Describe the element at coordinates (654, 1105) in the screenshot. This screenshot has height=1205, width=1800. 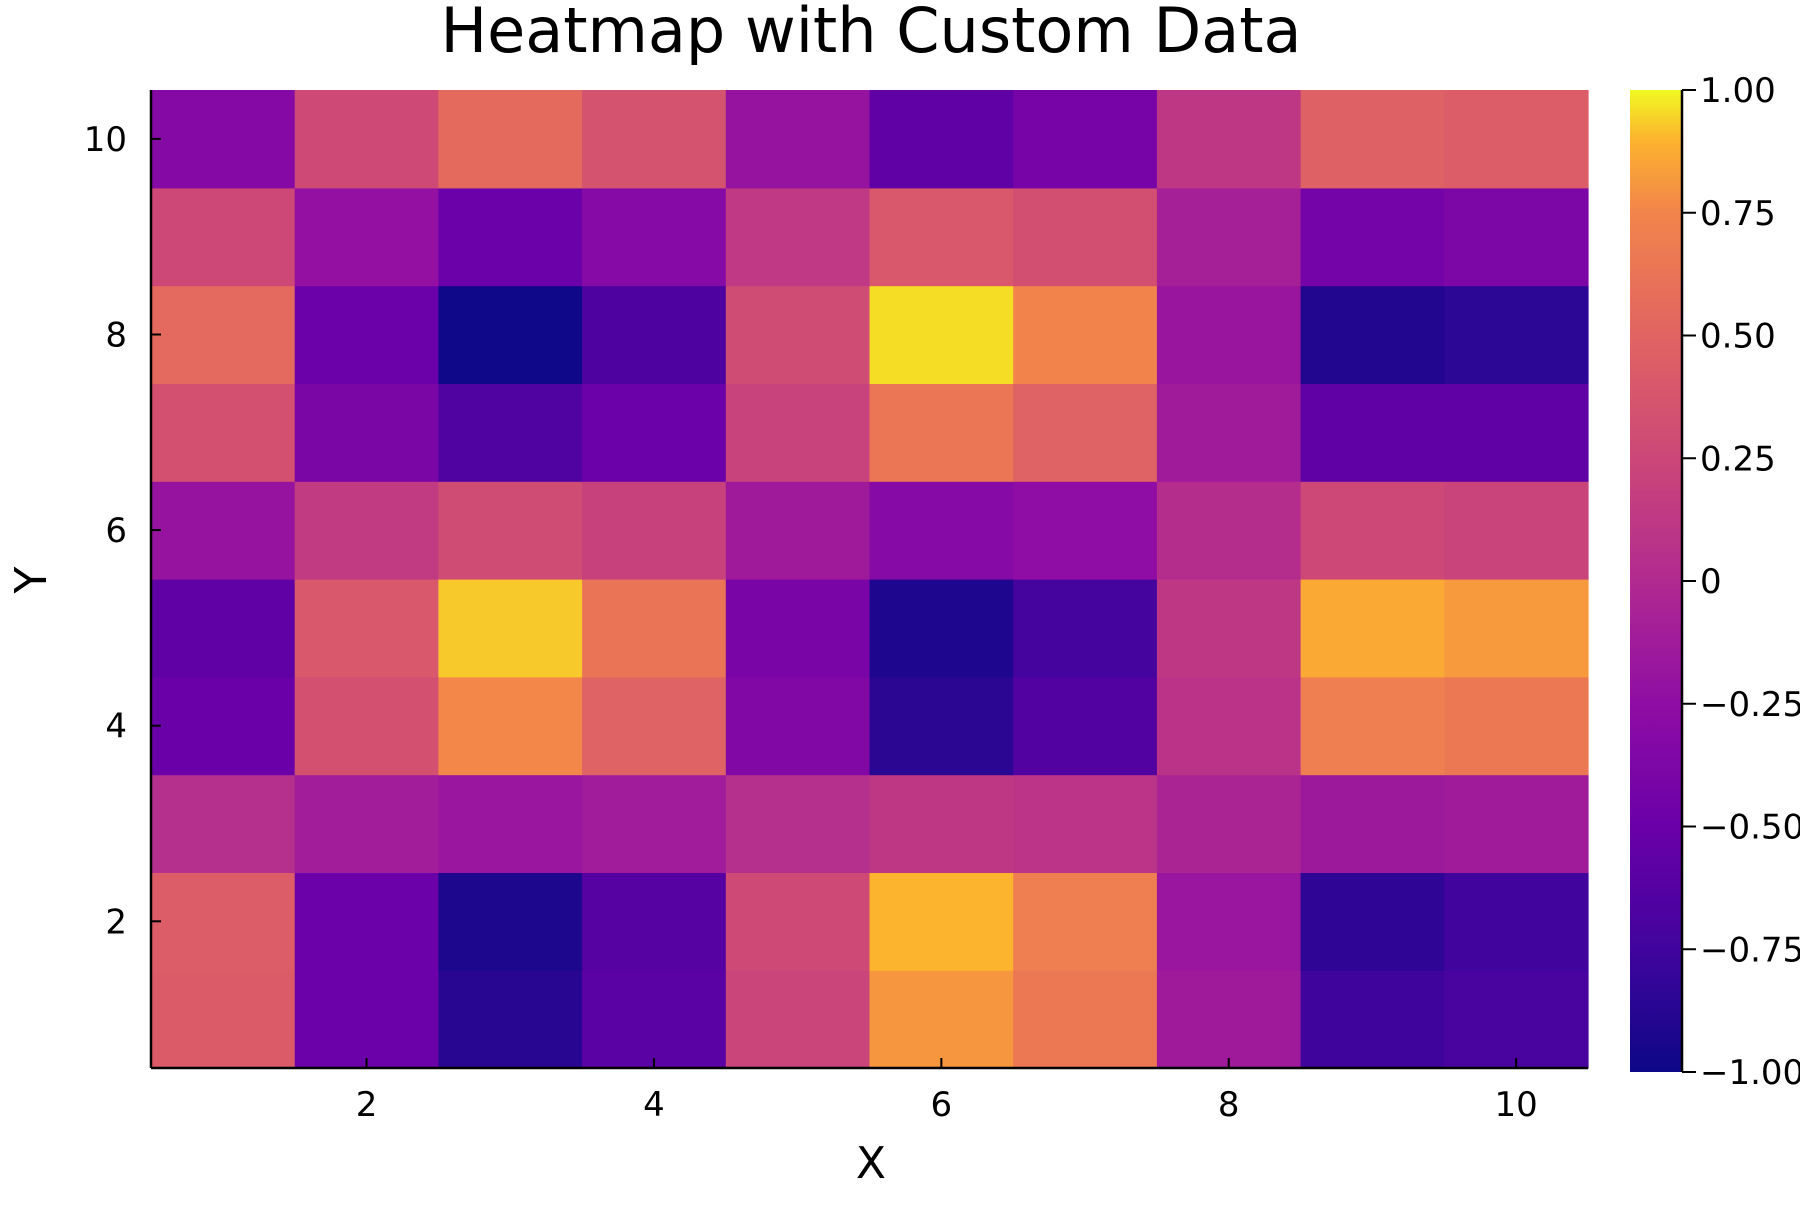
I see `x-tick-label: 4` at that location.